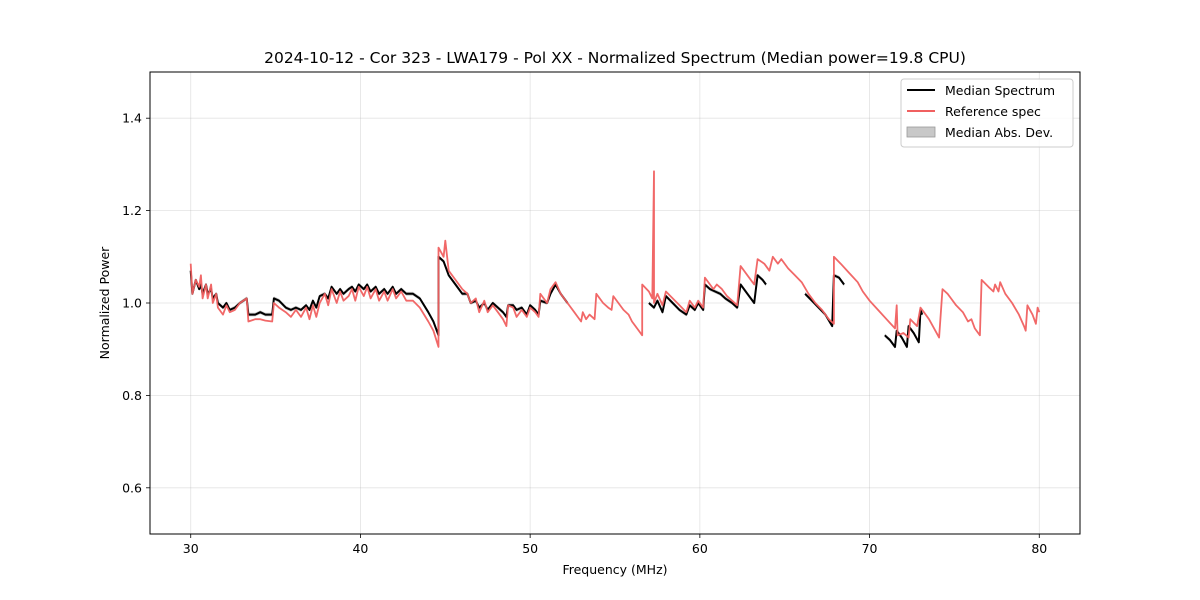  I want to click on x-tick-label: 70, so click(870, 548).